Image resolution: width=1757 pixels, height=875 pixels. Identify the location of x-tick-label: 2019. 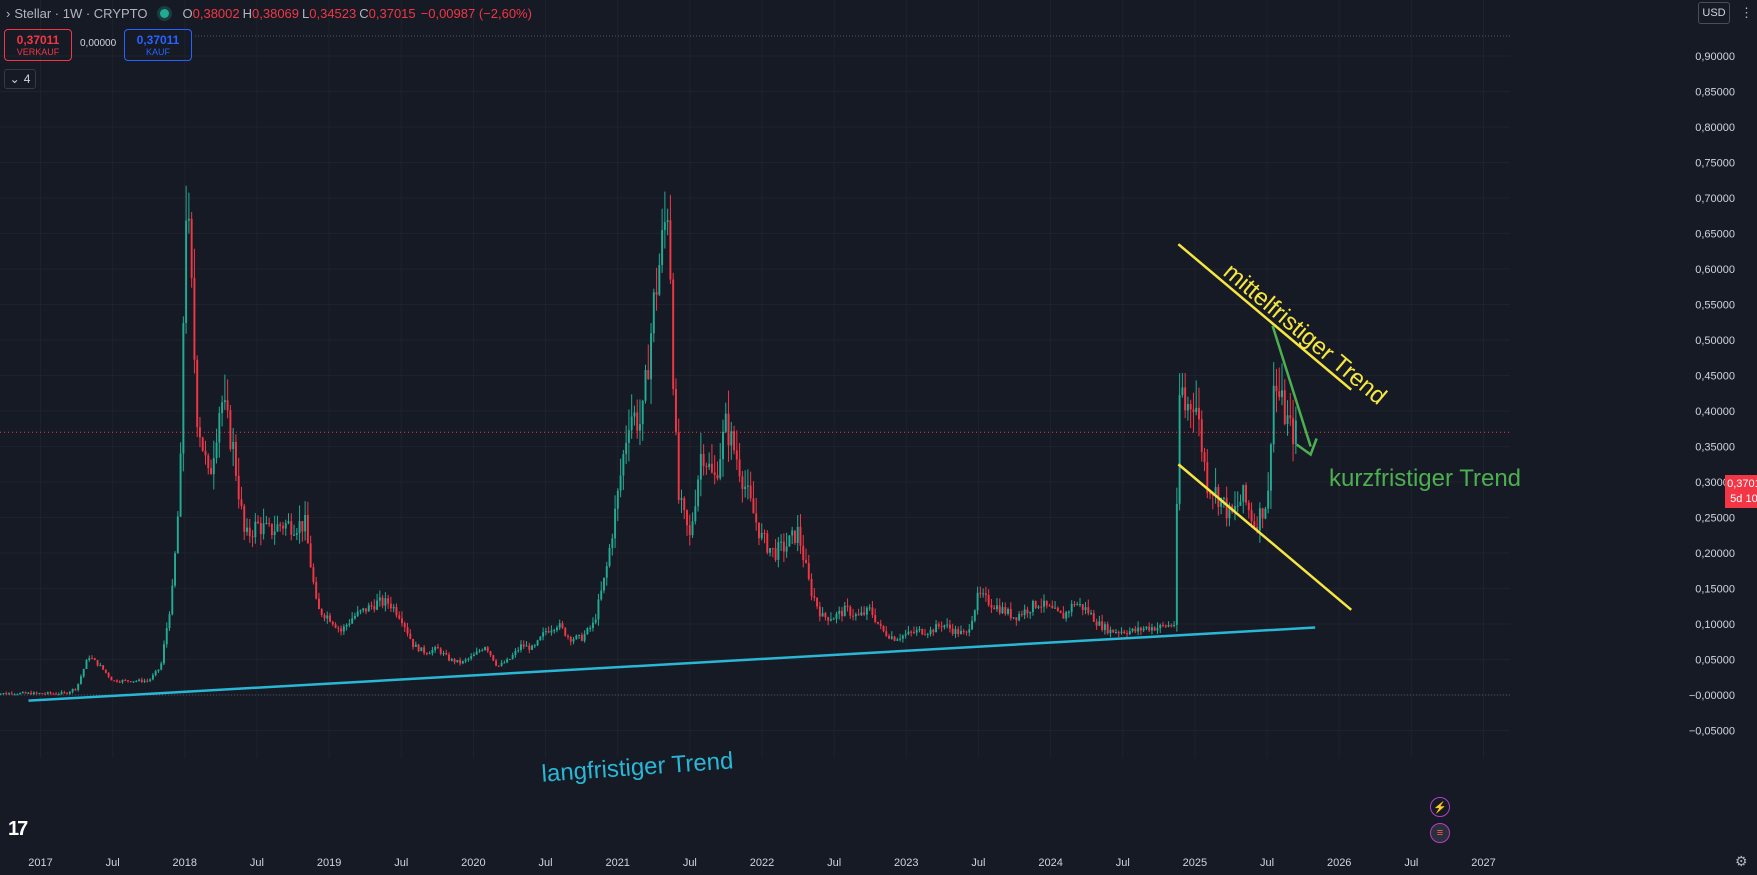
(329, 863).